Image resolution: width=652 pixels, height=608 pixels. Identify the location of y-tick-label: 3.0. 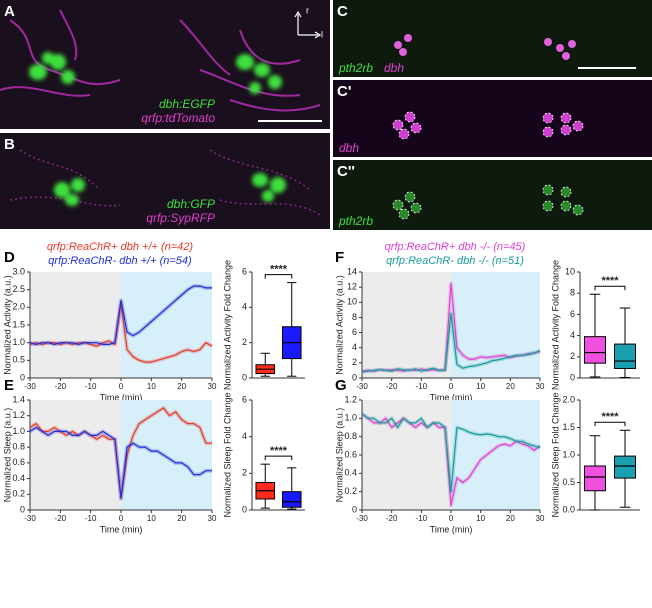
(18, 271).